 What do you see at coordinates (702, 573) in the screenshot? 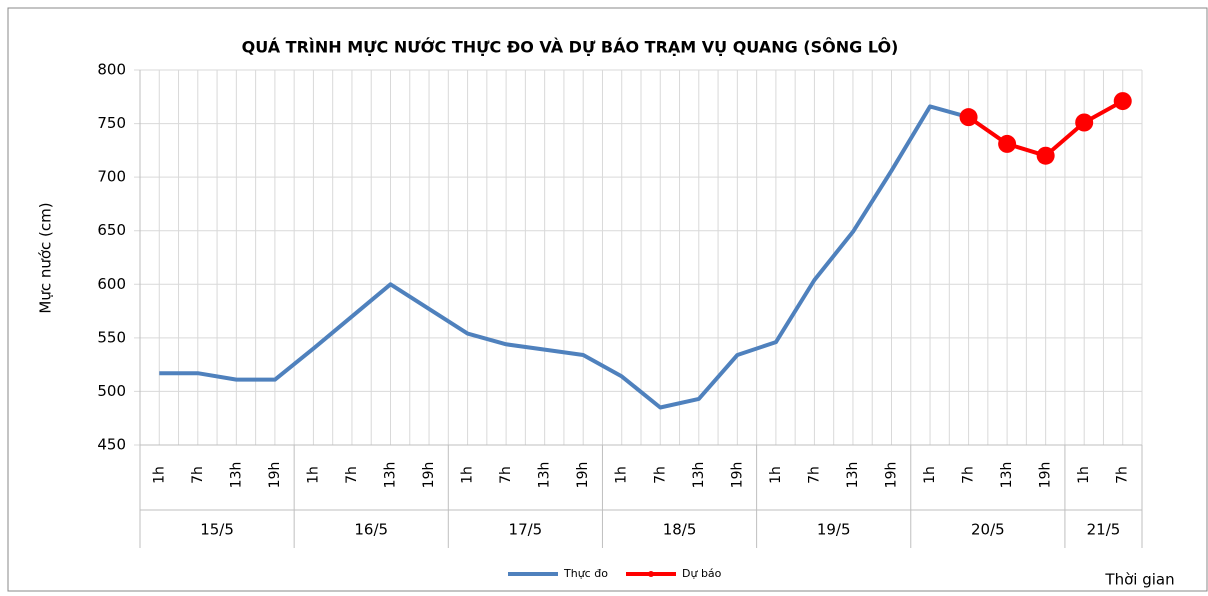
I see `legend-label: Dự báo` at bounding box center [702, 573].